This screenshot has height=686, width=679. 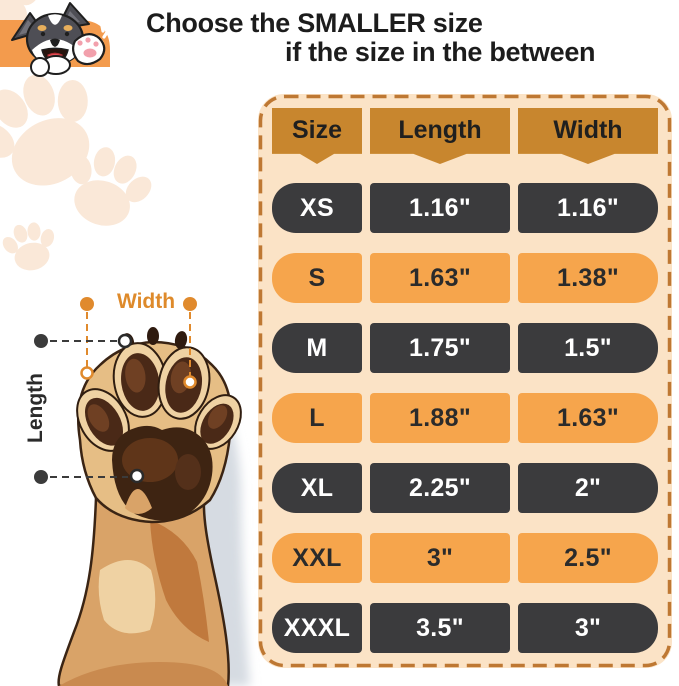 I want to click on table-row-xs: XS 1.16" 1.16", so click(x=465, y=208).